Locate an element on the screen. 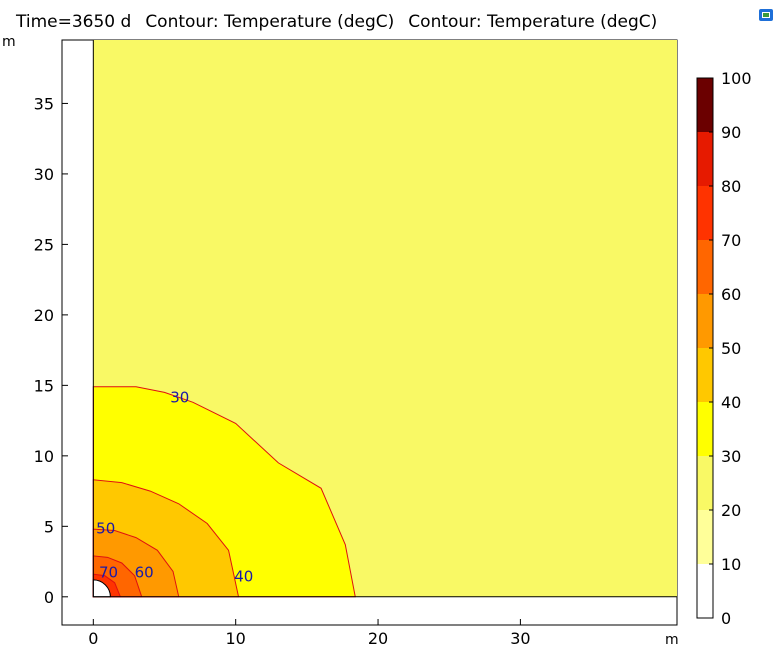 The image size is (781, 652). colorbar-tick-label: 20 is located at coordinates (731, 510).